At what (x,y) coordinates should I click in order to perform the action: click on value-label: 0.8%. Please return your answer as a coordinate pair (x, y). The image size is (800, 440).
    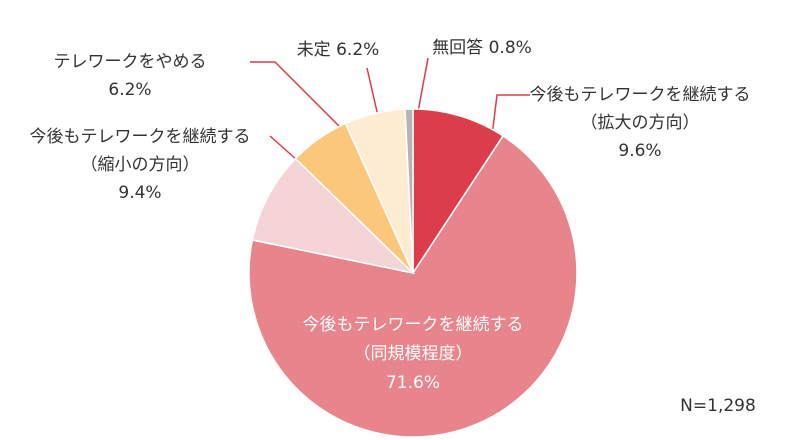
    Looking at the image, I should click on (510, 48).